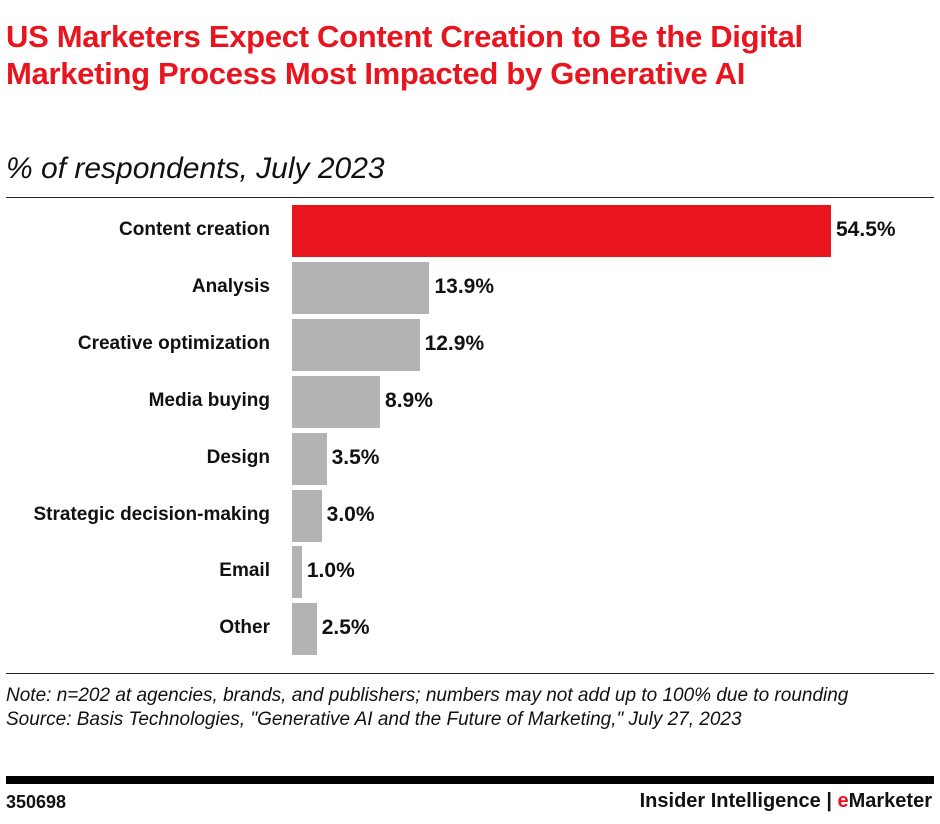  Describe the element at coordinates (345, 628) in the screenshot. I see `data-label: 2.5%` at that location.